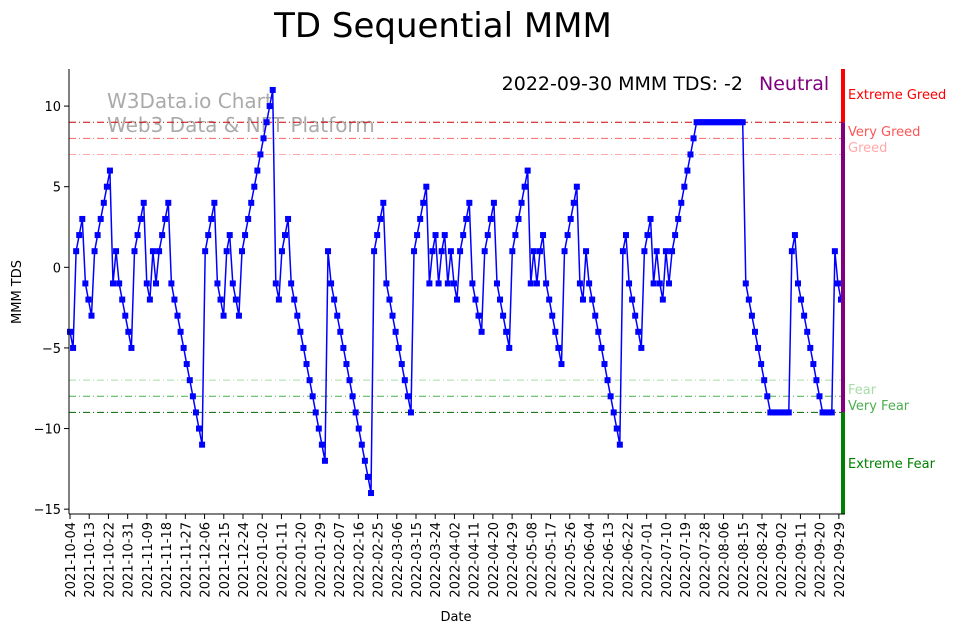 The height and width of the screenshot is (633, 962). What do you see at coordinates (590, 560) in the screenshot?
I see `x-tick-label: 2022-06-04` at bounding box center [590, 560].